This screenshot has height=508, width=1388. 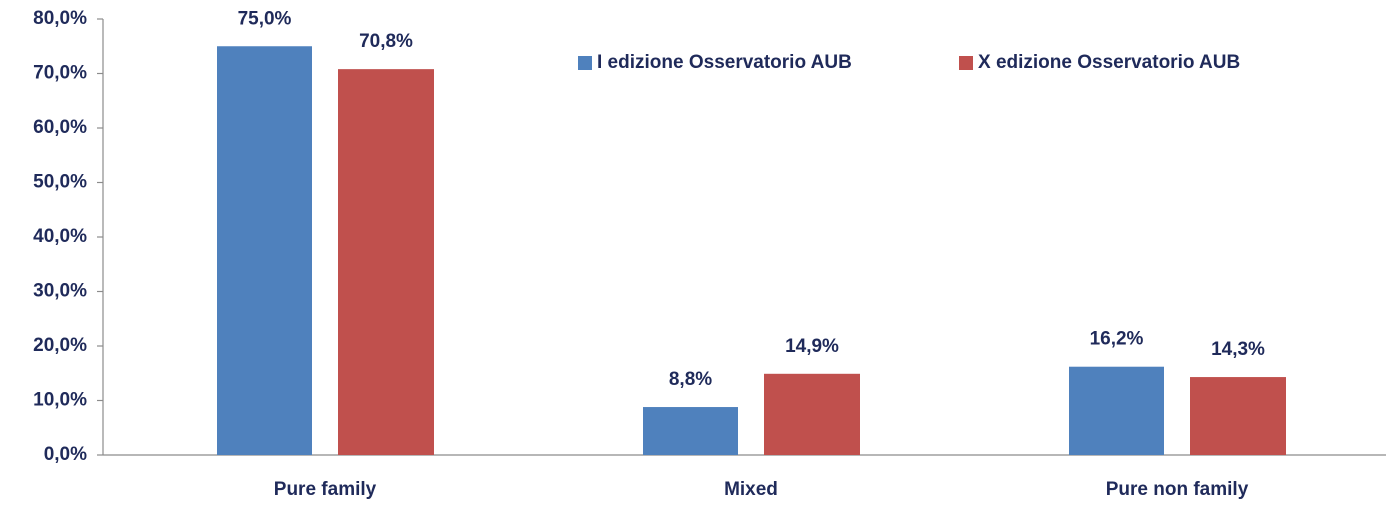 I want to click on x-tick-label: Mixed, so click(x=751, y=489).